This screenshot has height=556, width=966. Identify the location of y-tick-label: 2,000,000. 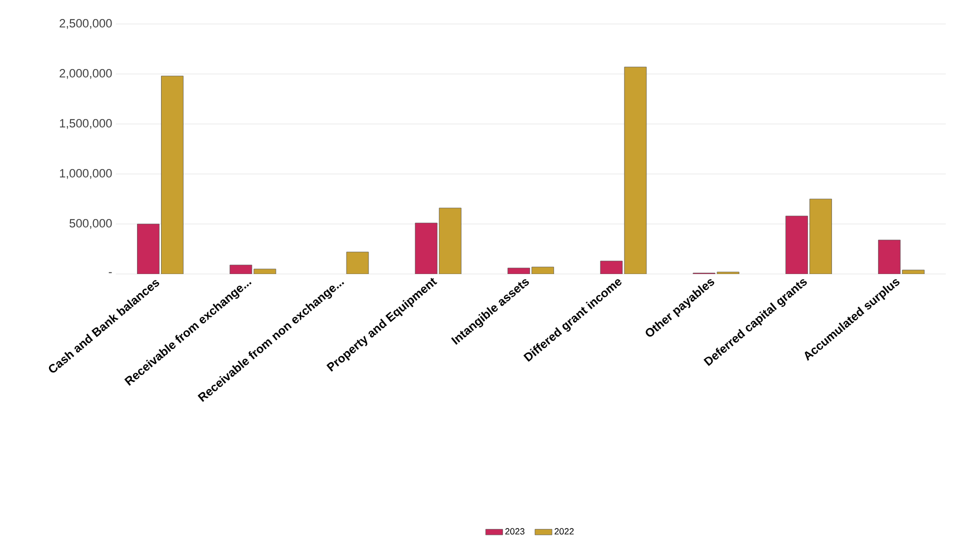
(86, 74).